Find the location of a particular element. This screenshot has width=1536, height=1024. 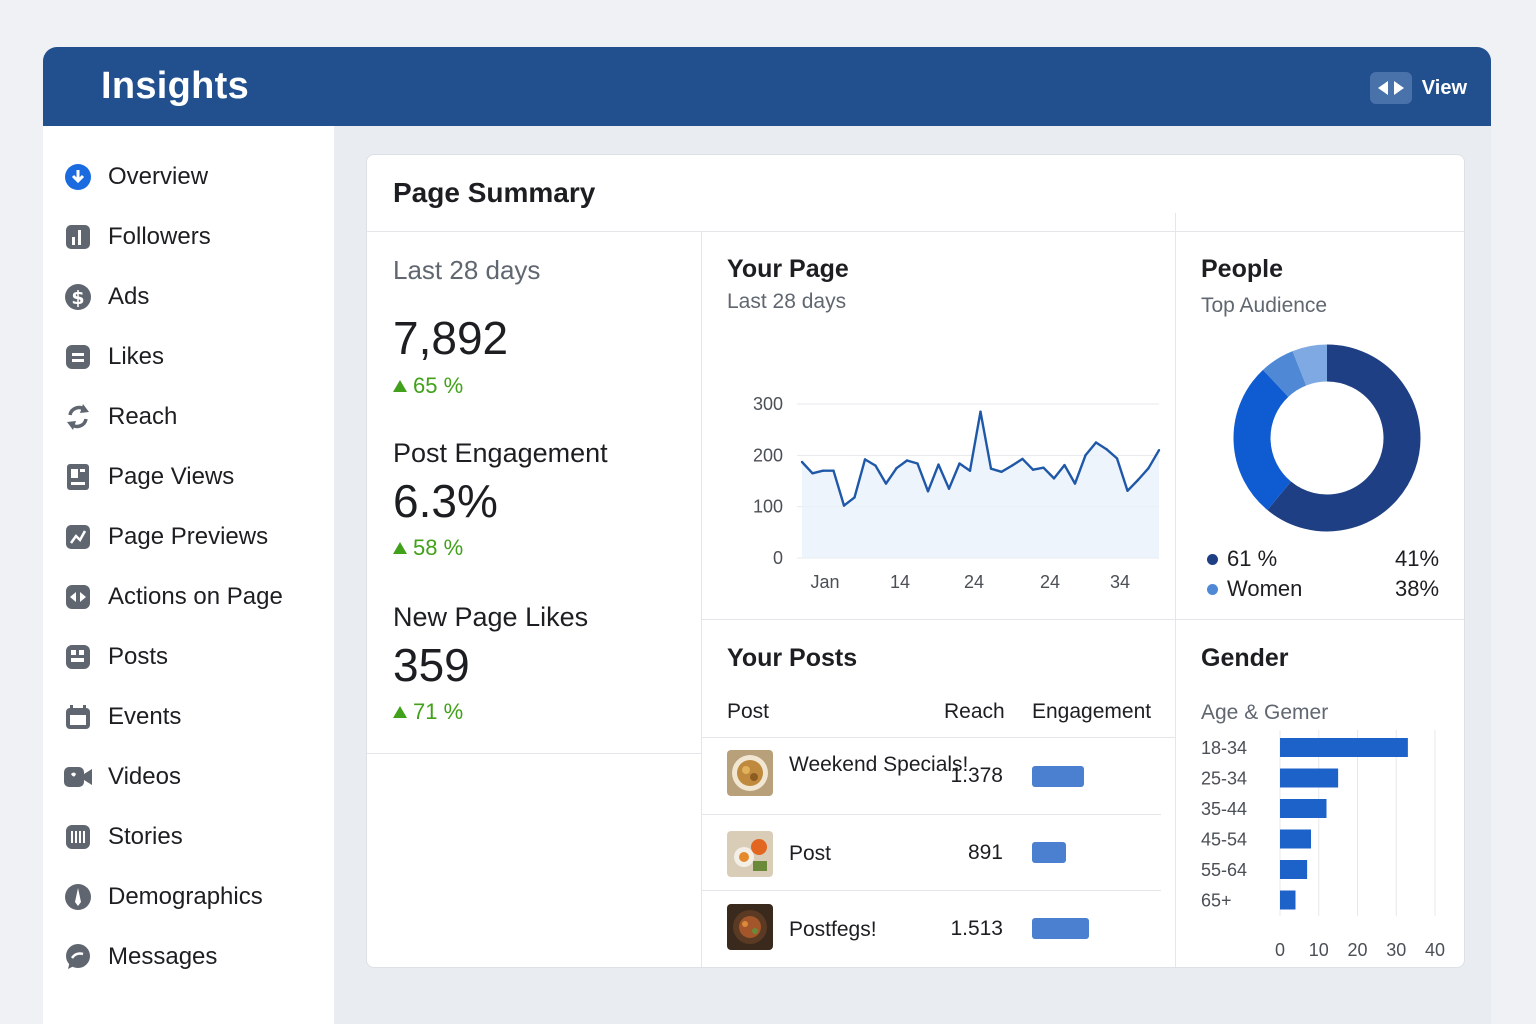

y-tick-label: 200 is located at coordinates (768, 455).